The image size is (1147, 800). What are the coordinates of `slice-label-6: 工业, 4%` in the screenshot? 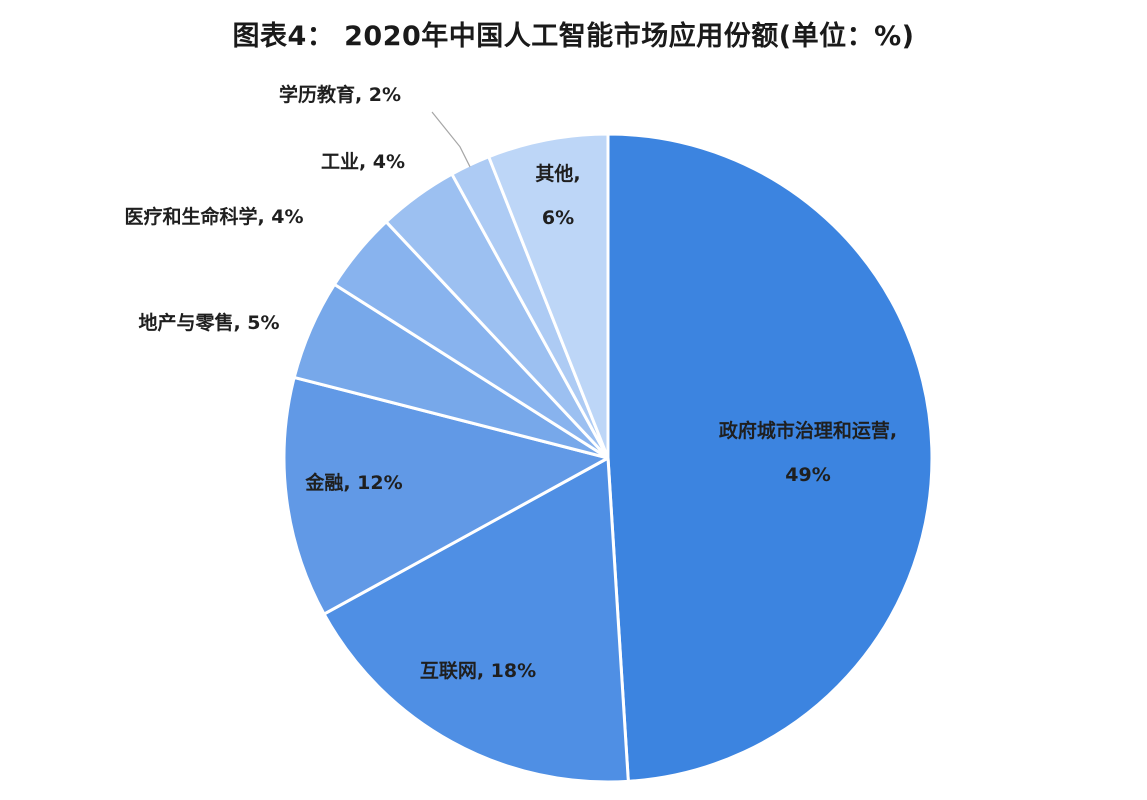 It's located at (363, 162).